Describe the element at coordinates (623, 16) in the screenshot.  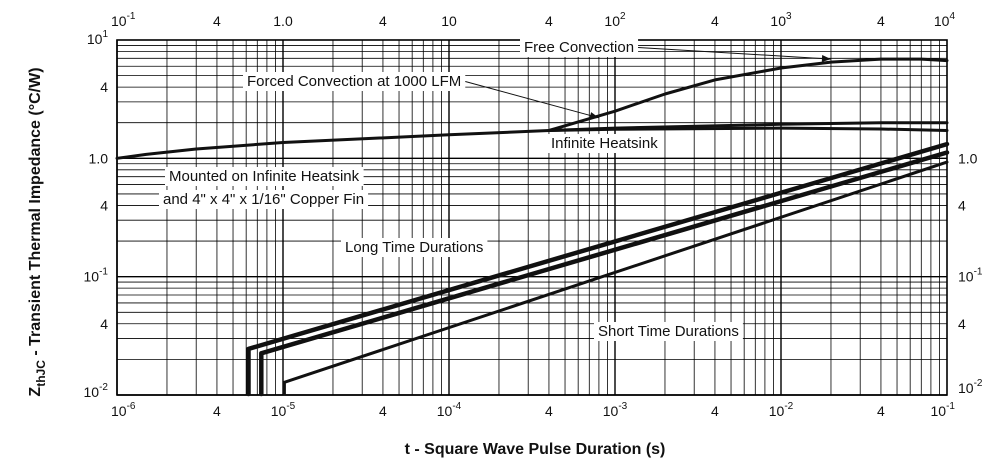
I see `x-top-tick-label-exponent: 2` at that location.